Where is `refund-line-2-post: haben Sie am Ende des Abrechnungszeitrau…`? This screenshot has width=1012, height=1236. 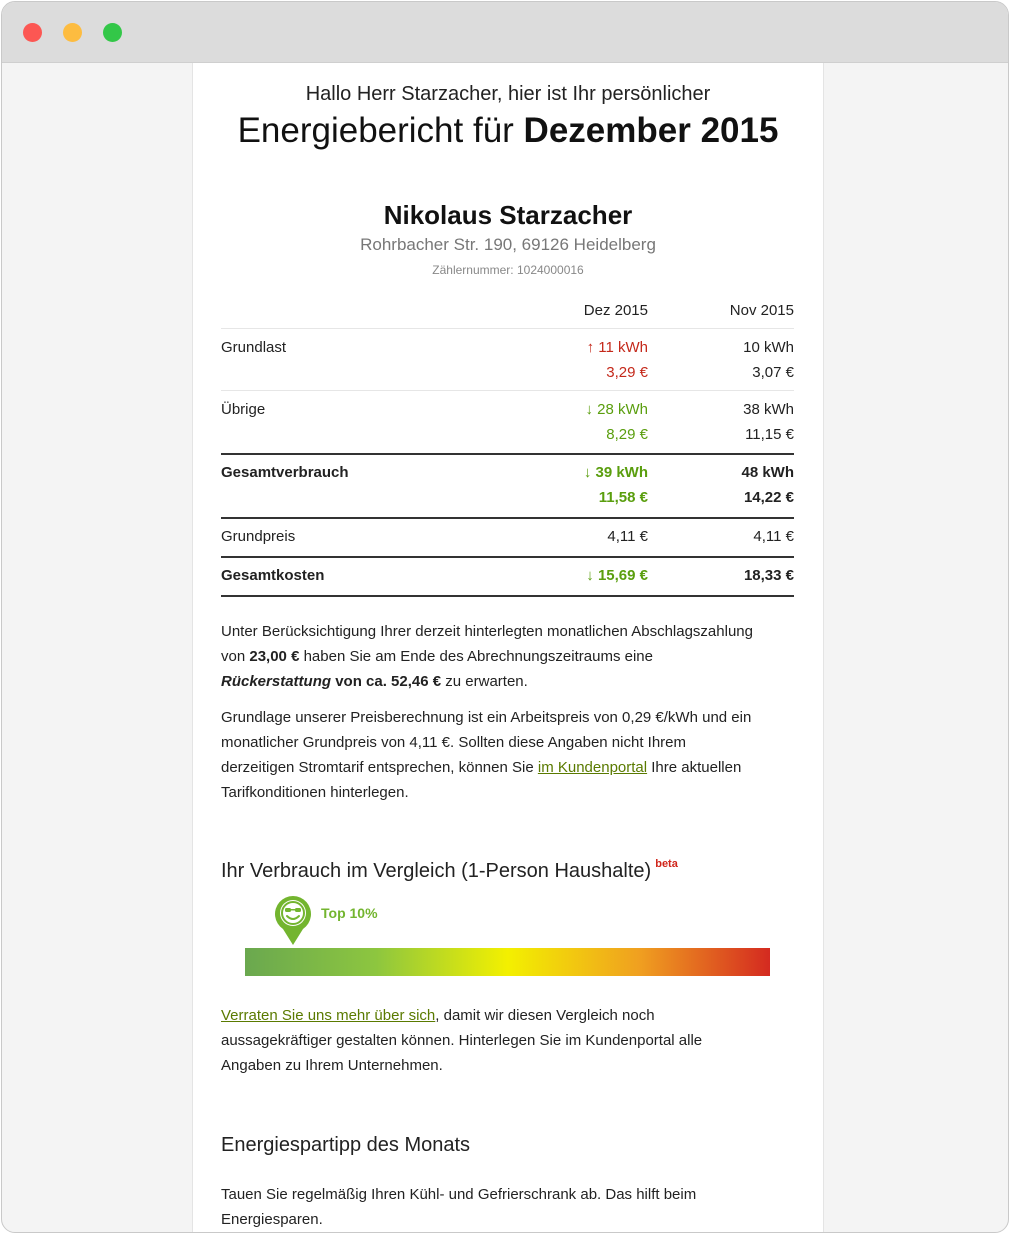 refund-line-2-post: haben Sie am Ende des Abrechnungszeitrau… is located at coordinates (476, 656).